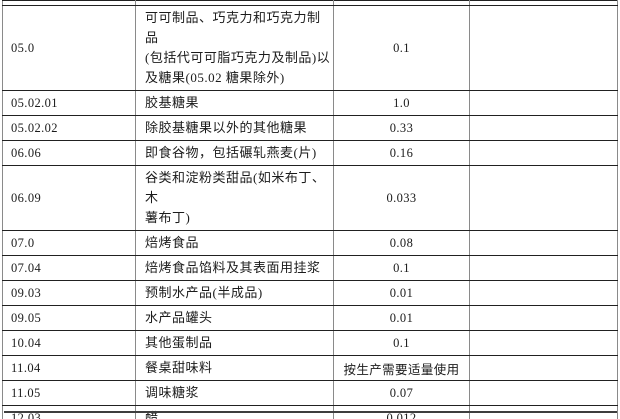 This screenshot has width=620, height=419. Describe the element at coordinates (401, 103) in the screenshot. I see `max-usage-cell: 1.0` at that location.